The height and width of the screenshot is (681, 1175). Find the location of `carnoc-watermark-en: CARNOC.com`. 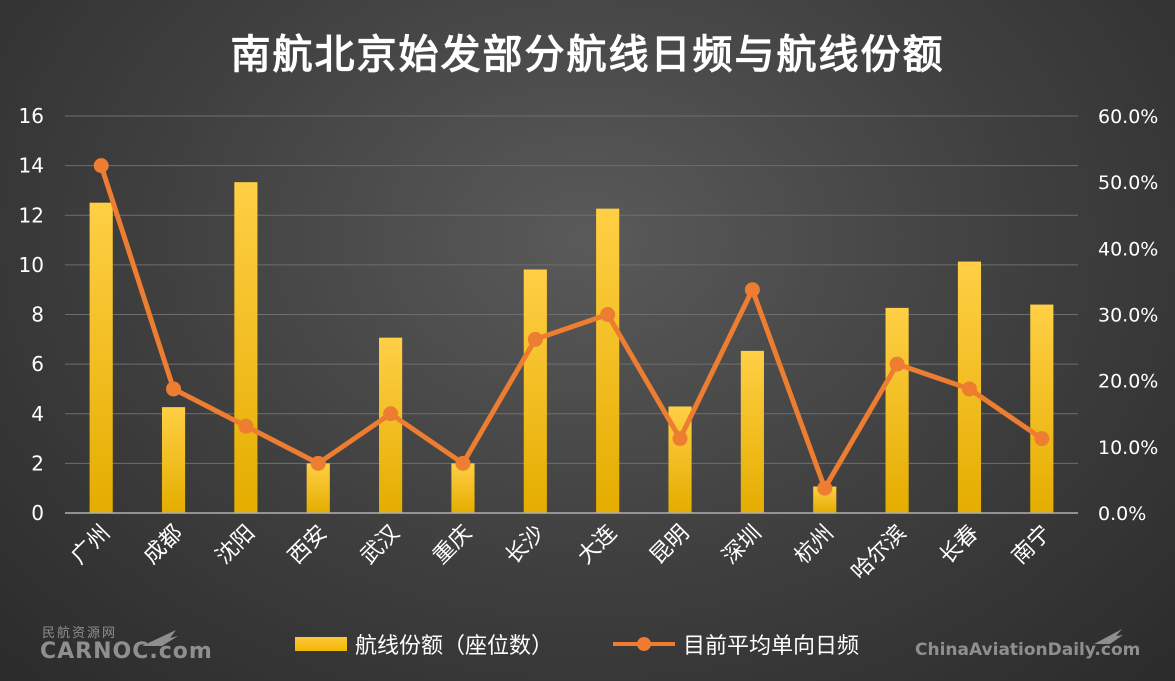

carnoc-watermark-en: CARNOC.com is located at coordinates (126, 651).